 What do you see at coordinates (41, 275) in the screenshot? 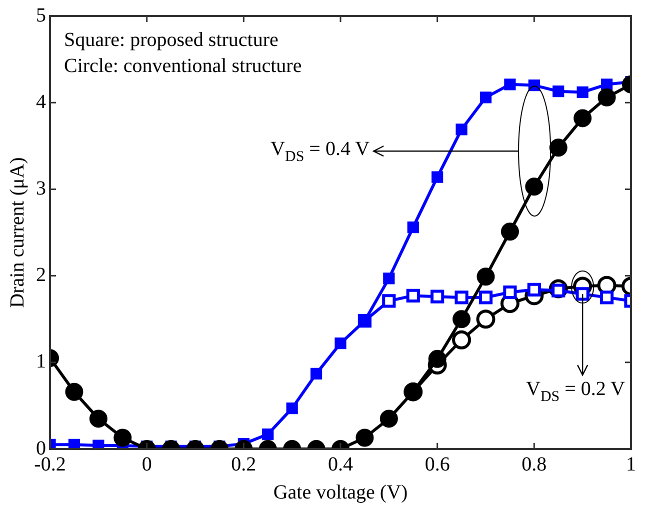
I see `y-tick-label: 2` at bounding box center [41, 275].